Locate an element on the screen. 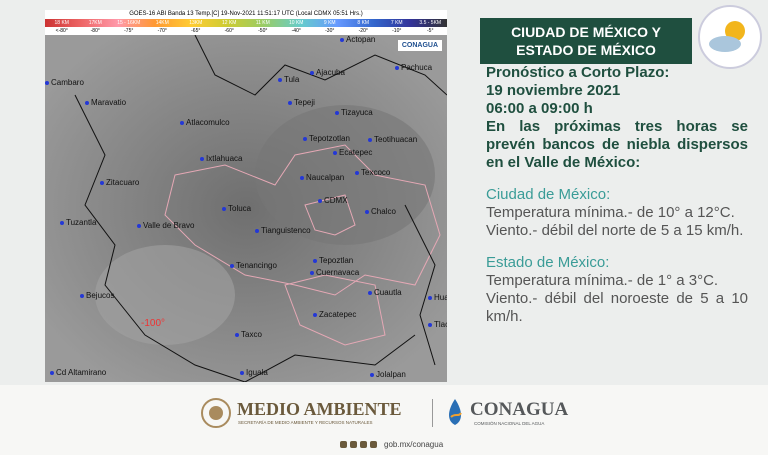 The width and height of the screenshot is (768, 455). city-label: Texcoco is located at coordinates (372, 172).